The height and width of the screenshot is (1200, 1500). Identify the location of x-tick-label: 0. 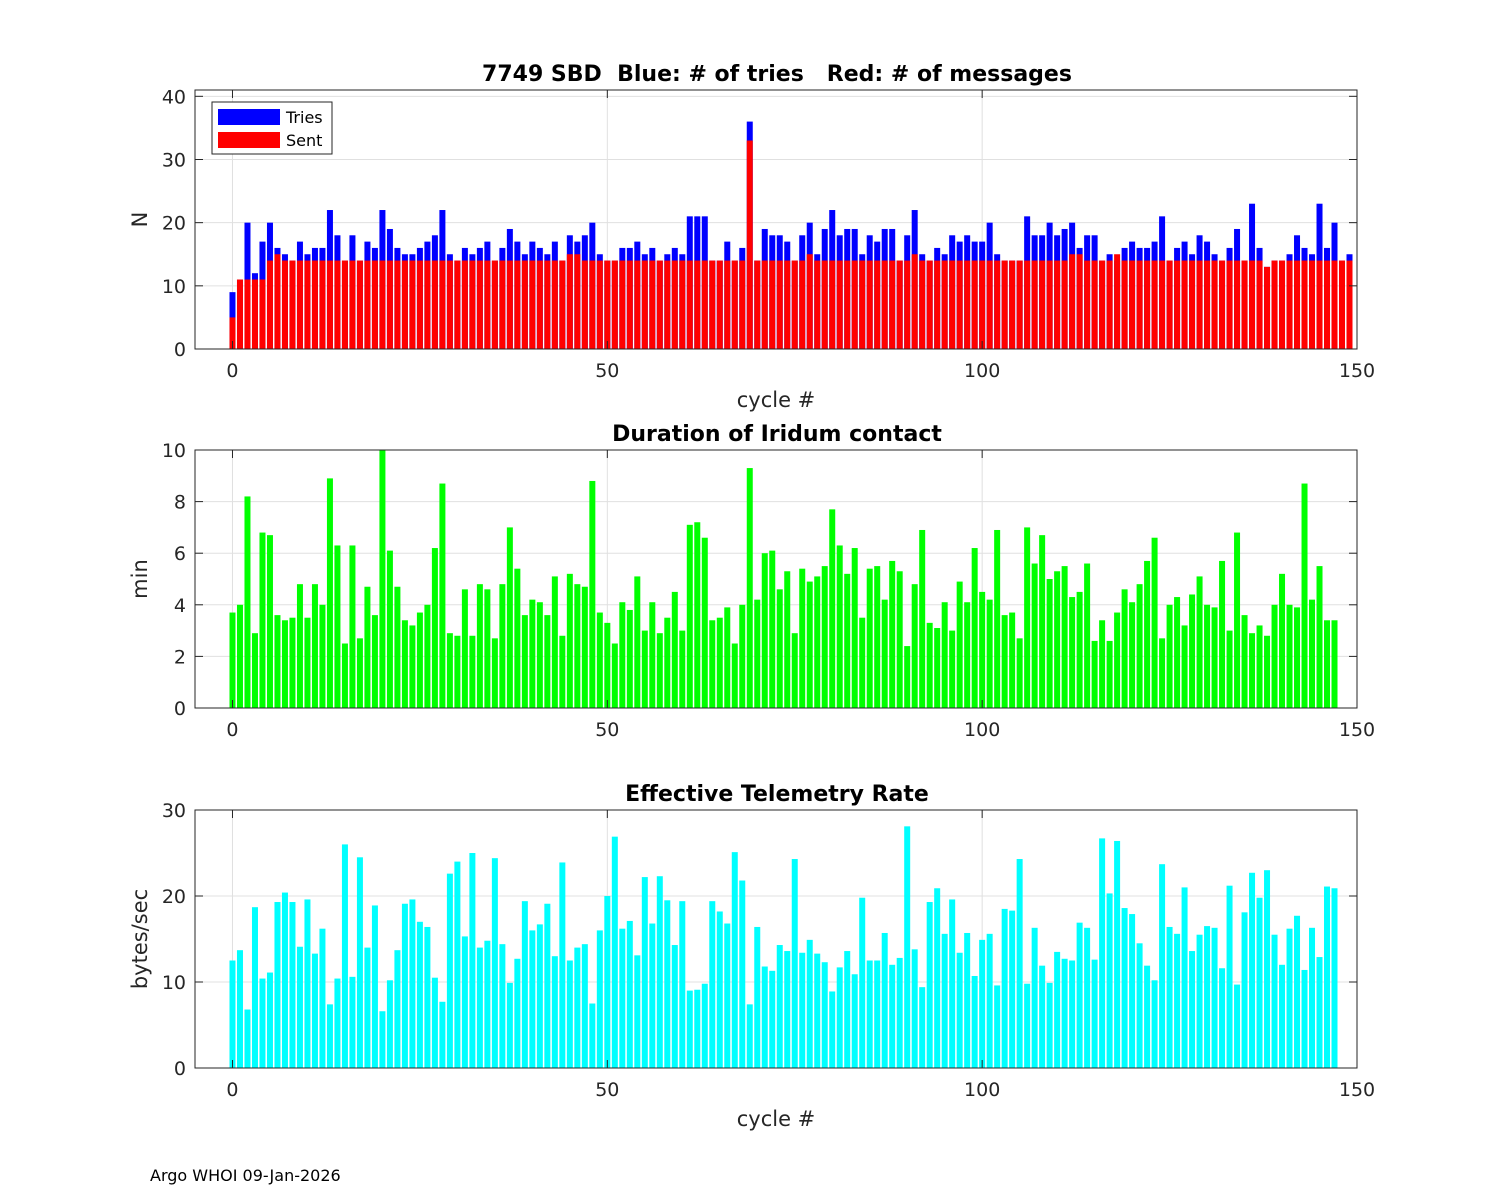
(232, 1090).